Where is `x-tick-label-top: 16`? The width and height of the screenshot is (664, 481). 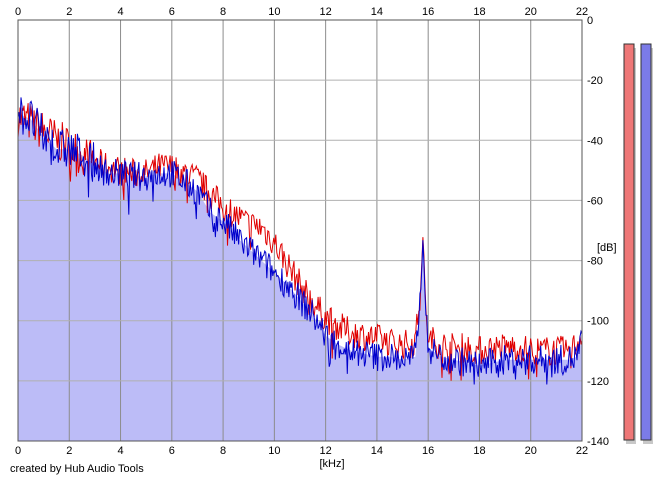
x-tick-label-top: 16 is located at coordinates (428, 12).